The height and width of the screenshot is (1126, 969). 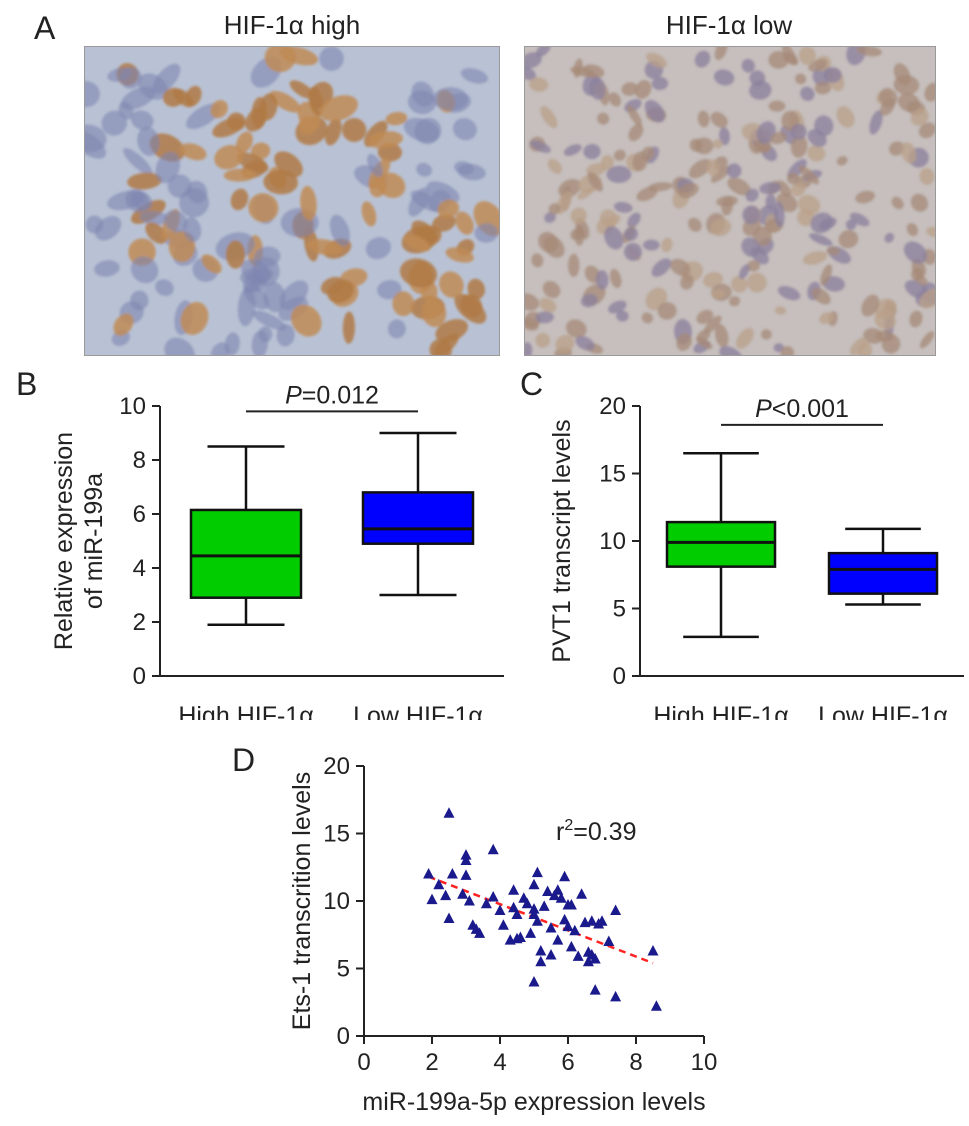 What do you see at coordinates (139, 514) in the screenshot?
I see `y-tick-label: 6` at bounding box center [139, 514].